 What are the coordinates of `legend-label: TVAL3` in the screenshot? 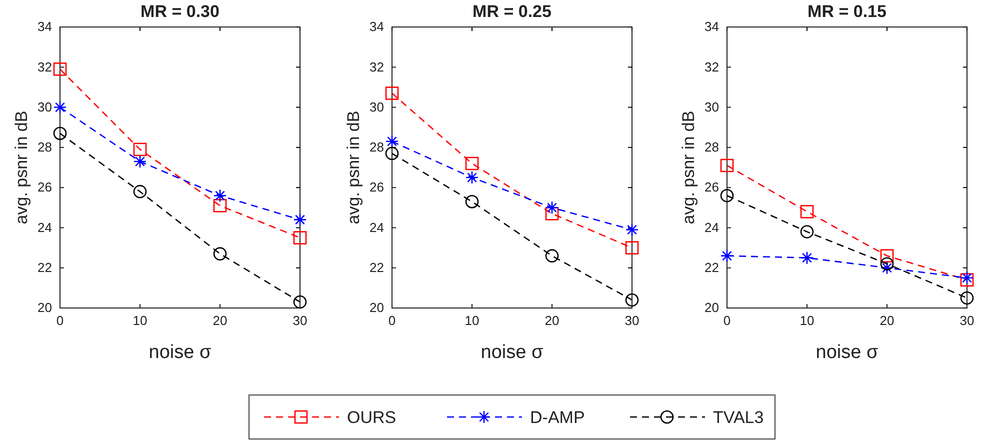 It's located at (738, 417).